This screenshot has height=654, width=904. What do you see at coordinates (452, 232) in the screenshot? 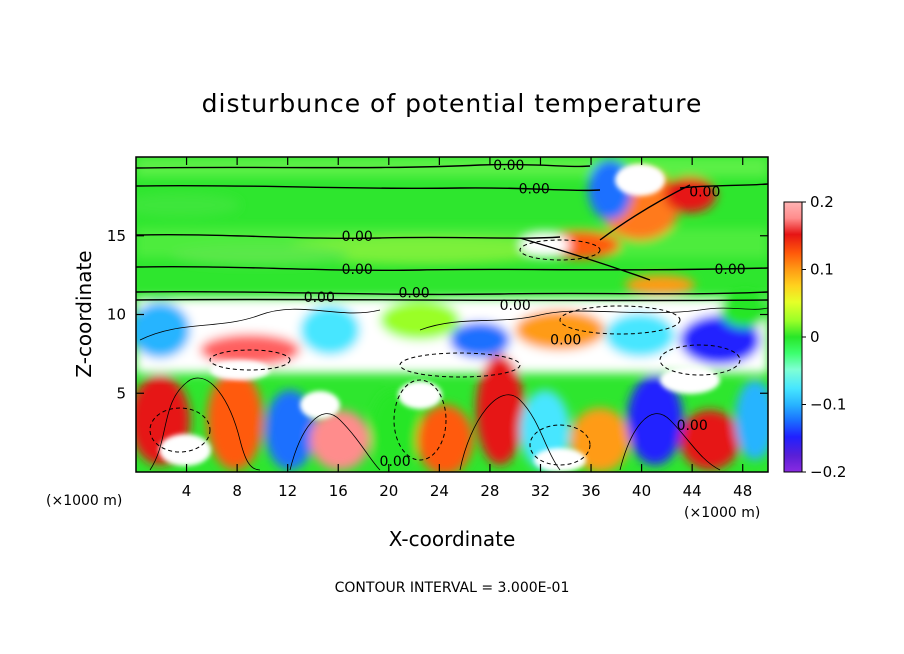
I see `contour-lines` at bounding box center [452, 232].